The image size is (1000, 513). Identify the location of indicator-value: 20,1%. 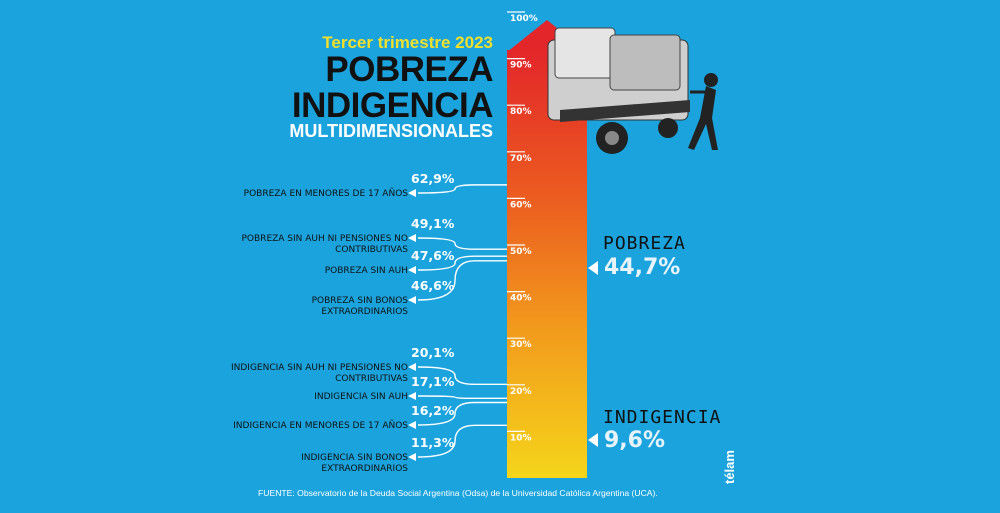
(433, 352).